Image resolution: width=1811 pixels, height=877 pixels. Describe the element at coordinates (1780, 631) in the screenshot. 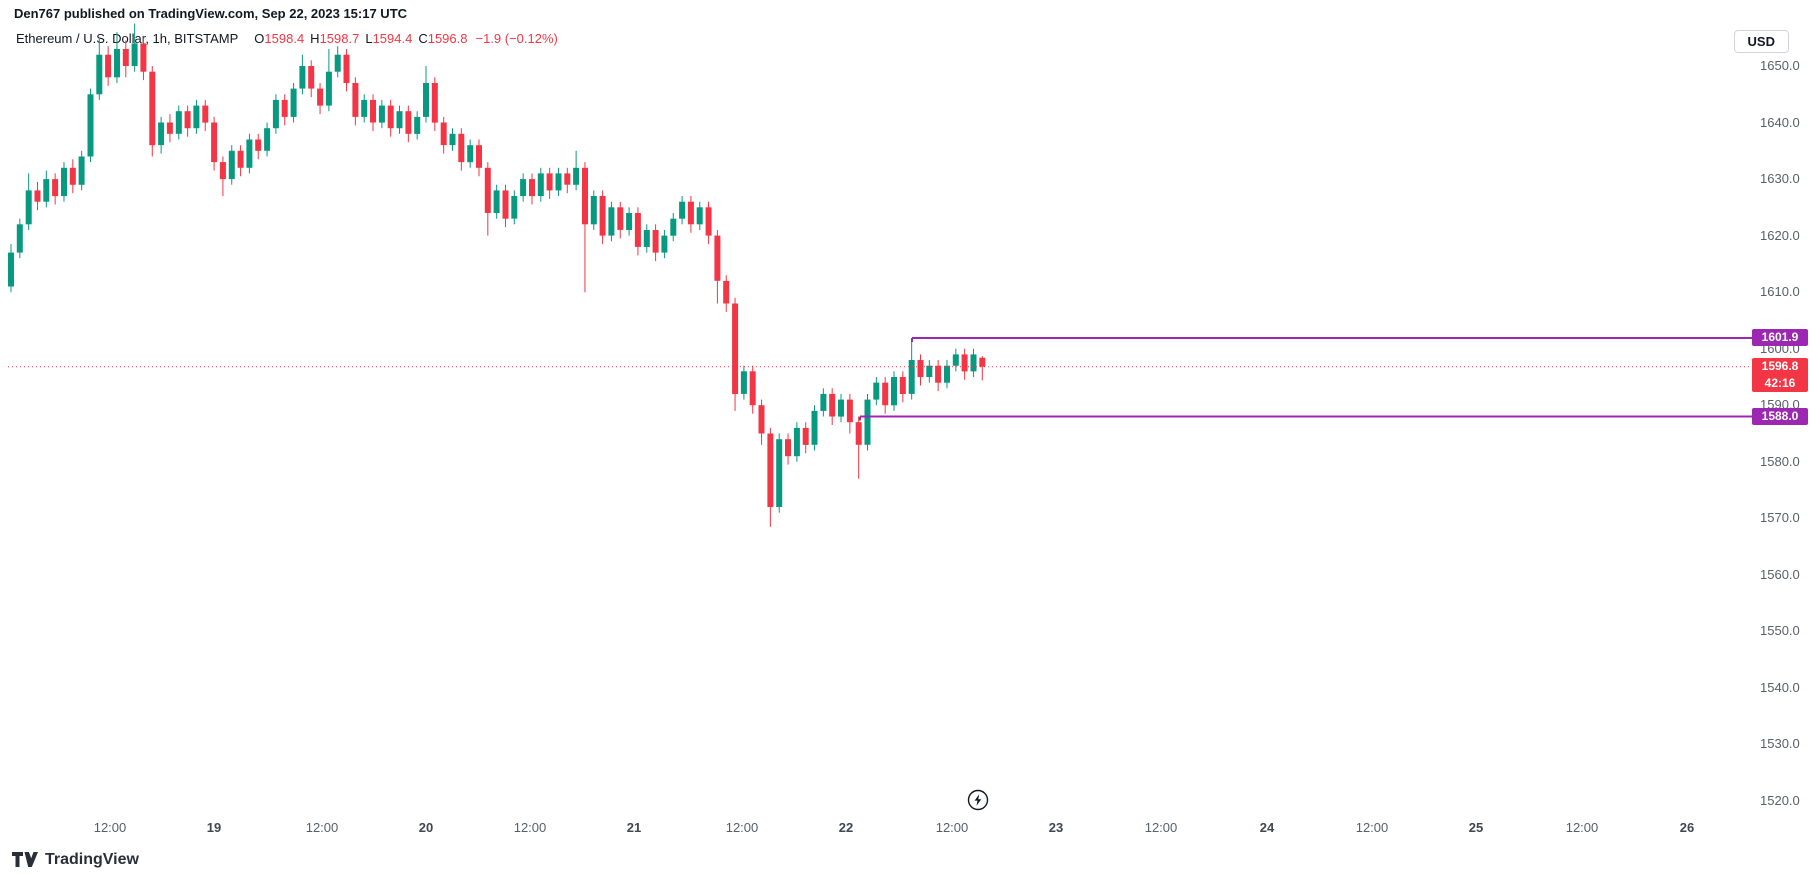

I see `price-tick-label: 1550.0` at that location.